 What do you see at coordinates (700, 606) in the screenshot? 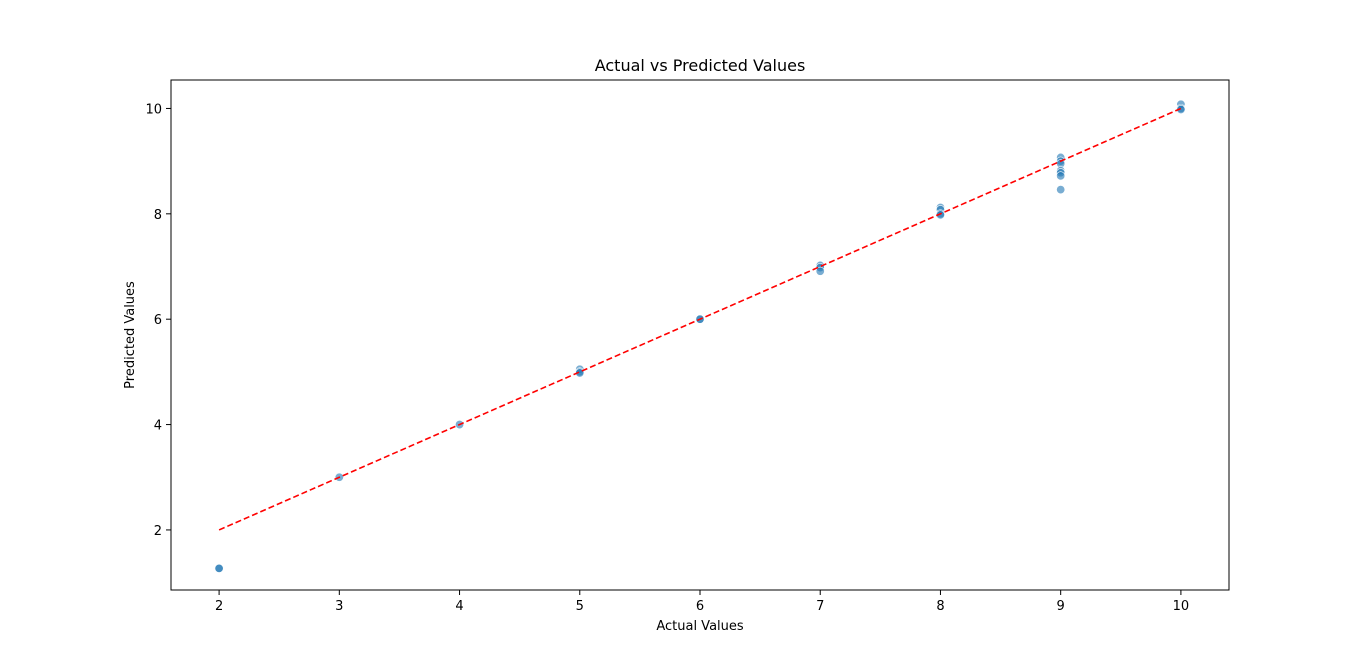
I see `x-tick-label: 6` at bounding box center [700, 606].